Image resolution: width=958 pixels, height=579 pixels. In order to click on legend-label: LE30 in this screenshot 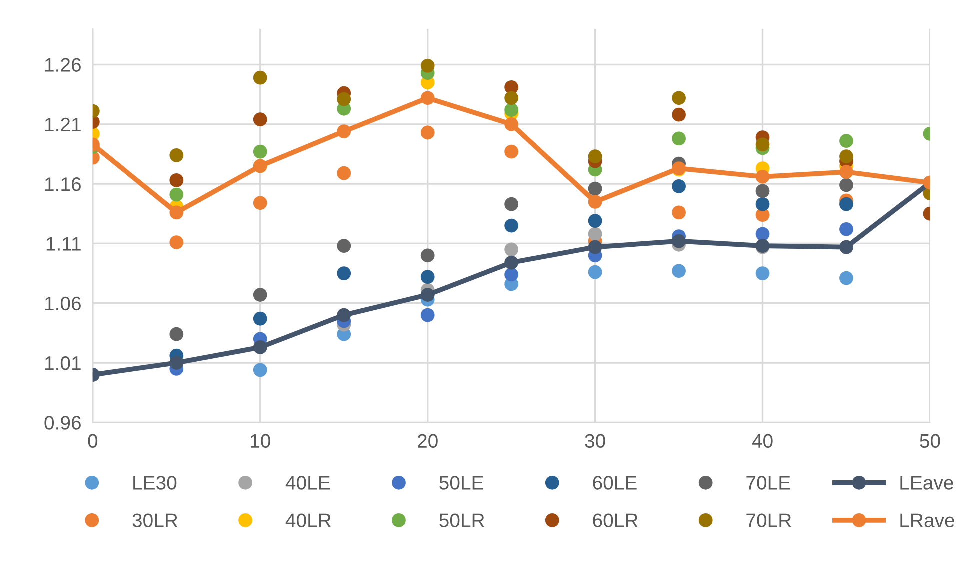, I will do `click(155, 483)`.